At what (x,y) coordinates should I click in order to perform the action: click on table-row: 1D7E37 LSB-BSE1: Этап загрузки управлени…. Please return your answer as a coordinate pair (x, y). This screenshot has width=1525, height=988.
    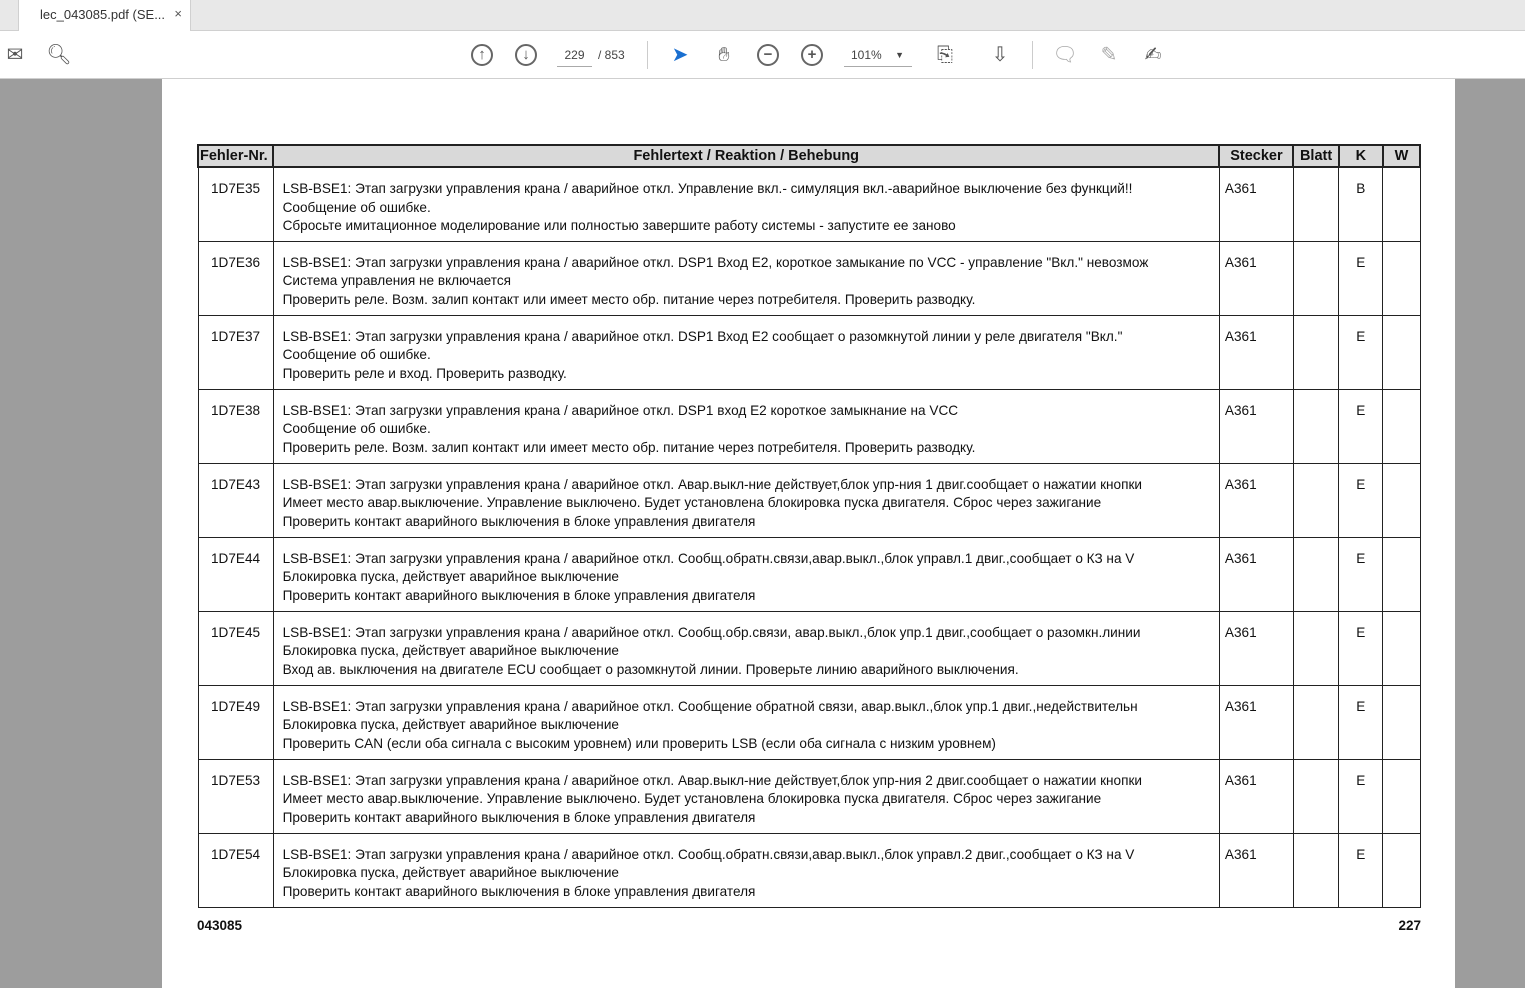
    Looking at the image, I should click on (809, 352).